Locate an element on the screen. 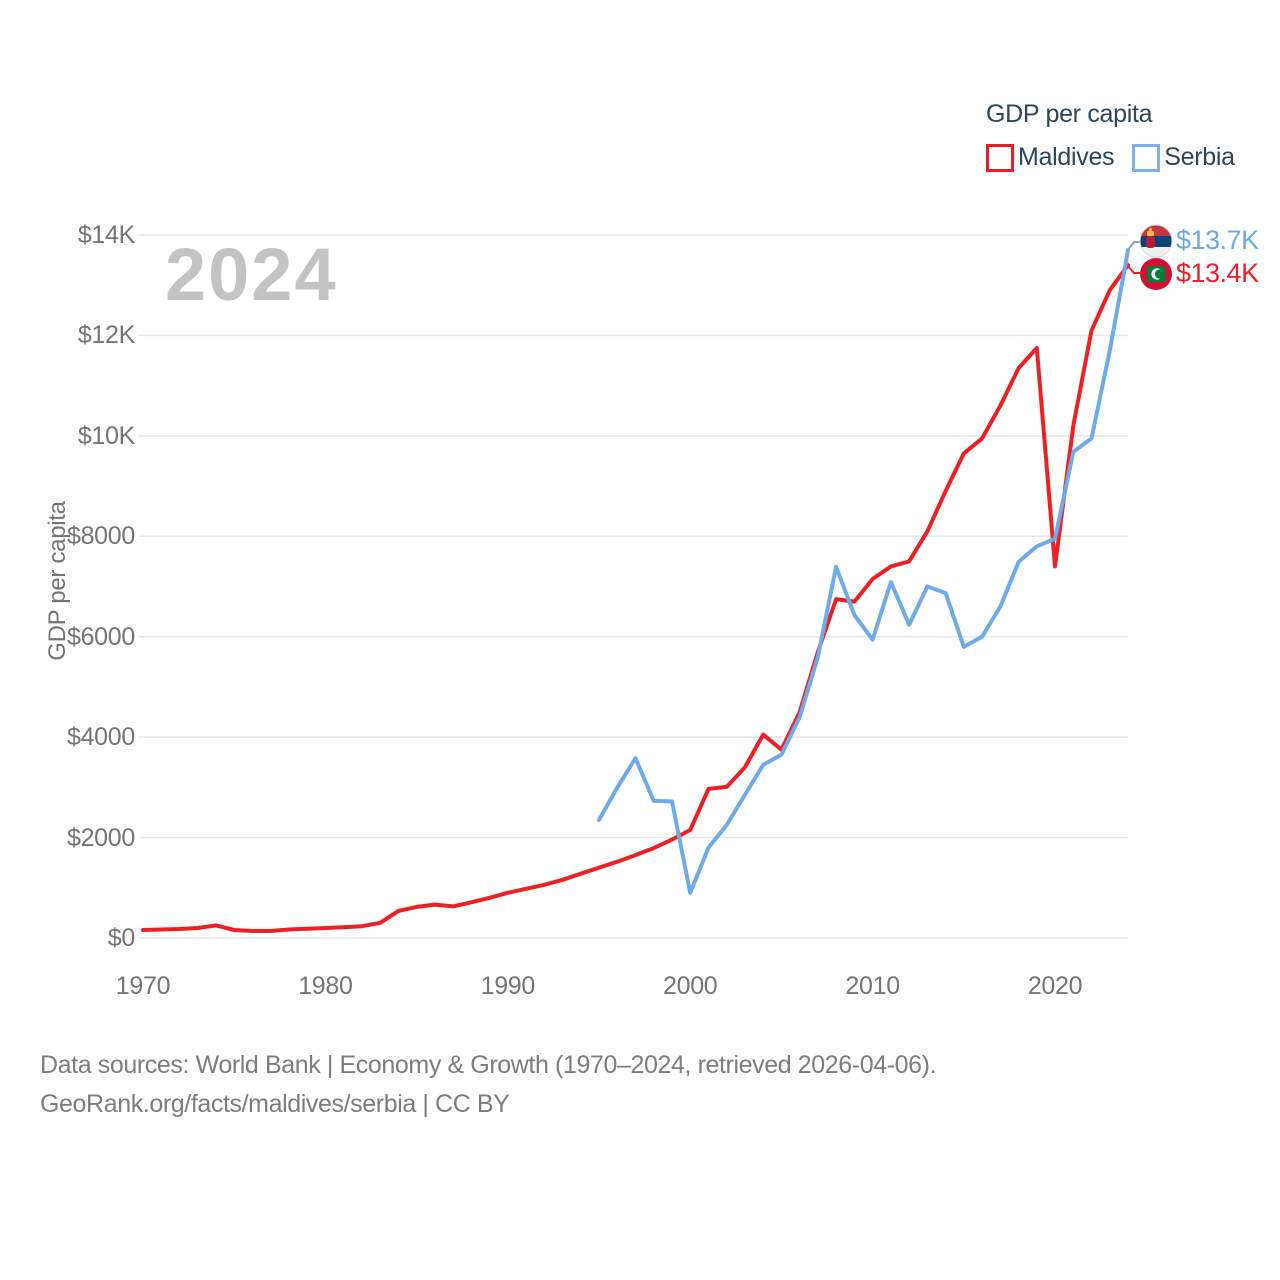 The image size is (1280, 1280). x-tick-label-2000: 2000 is located at coordinates (690, 986).